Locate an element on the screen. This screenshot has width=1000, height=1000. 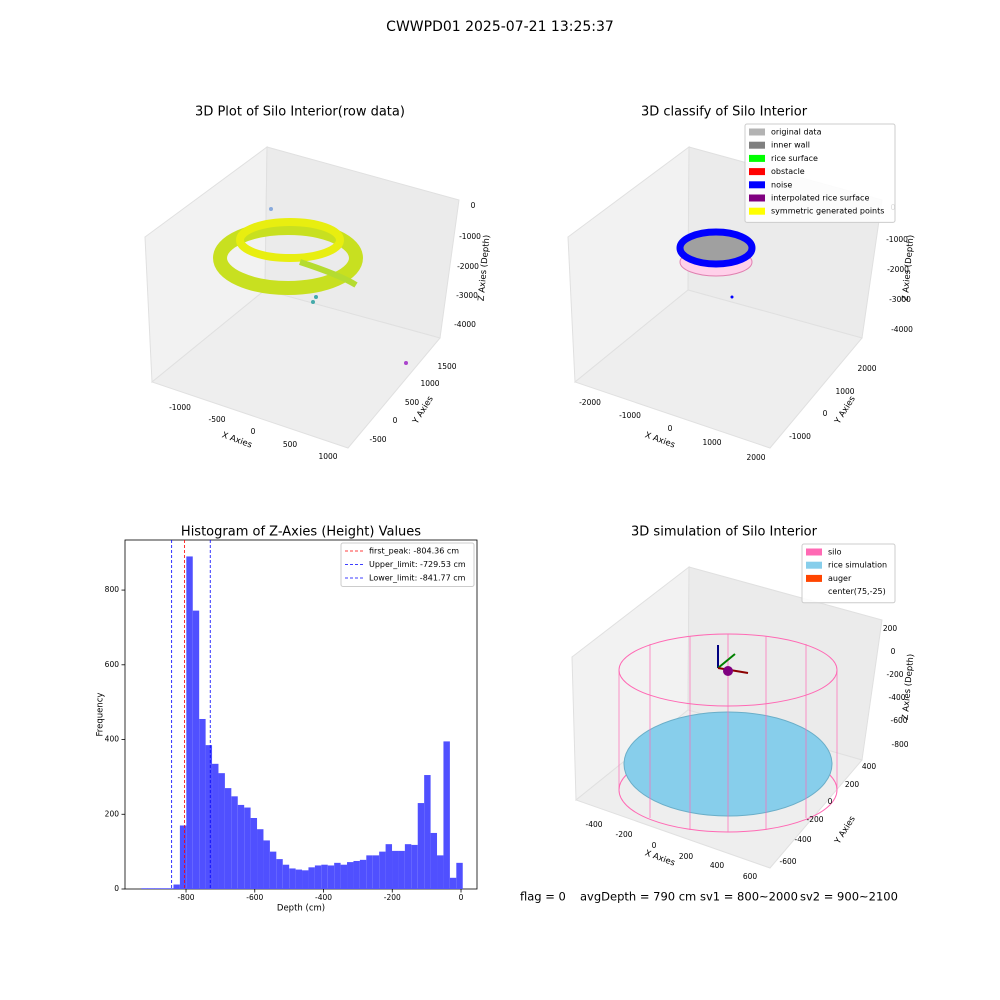
x-tick-label: -400 is located at coordinates (323, 897).